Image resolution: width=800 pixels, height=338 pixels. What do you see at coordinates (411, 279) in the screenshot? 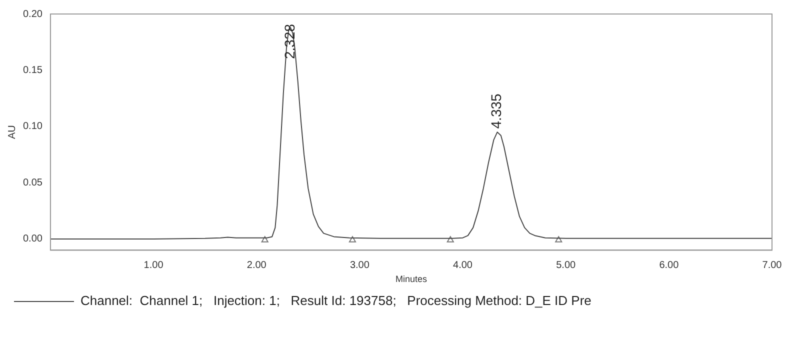
I see `x-axis-title: Minutes` at bounding box center [411, 279].